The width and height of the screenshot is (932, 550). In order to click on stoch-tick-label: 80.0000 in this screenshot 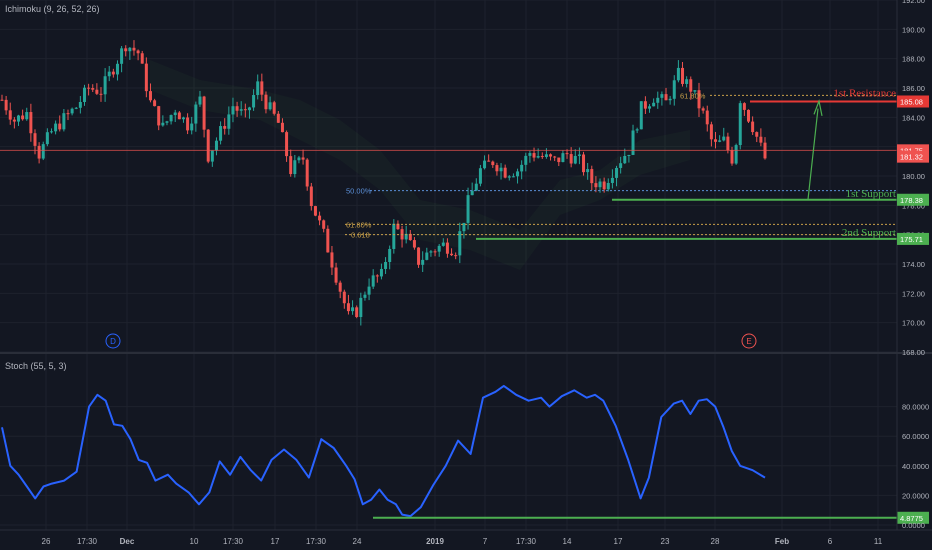, I will do `click(915, 407)`.